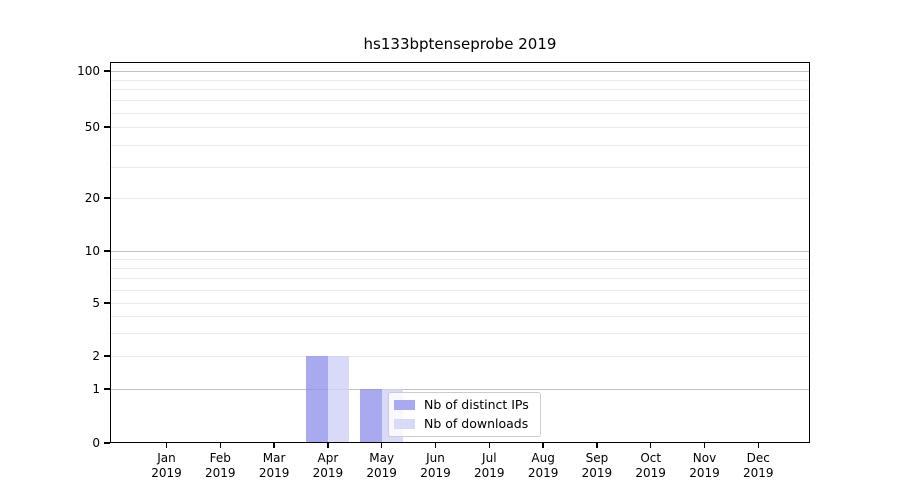  What do you see at coordinates (381, 465) in the screenshot?
I see `x-tick-label-may: May 2019` at bounding box center [381, 465].